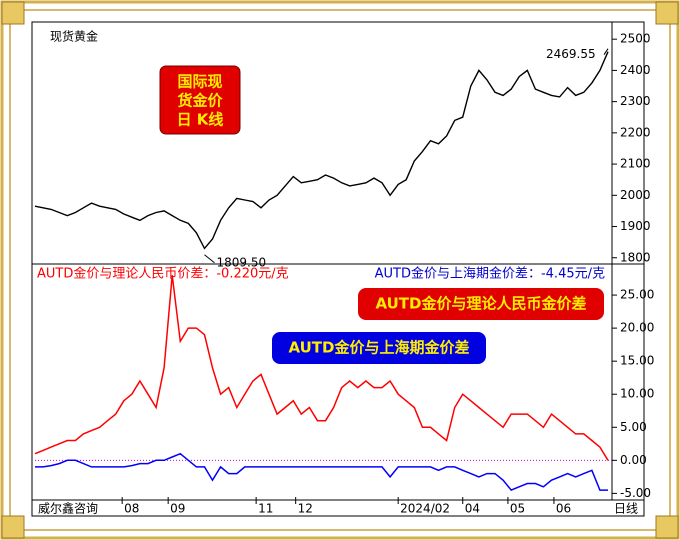  I want to click on legend-text: AUTD金价与上海期金价差：-4.45元/克, so click(490, 274).